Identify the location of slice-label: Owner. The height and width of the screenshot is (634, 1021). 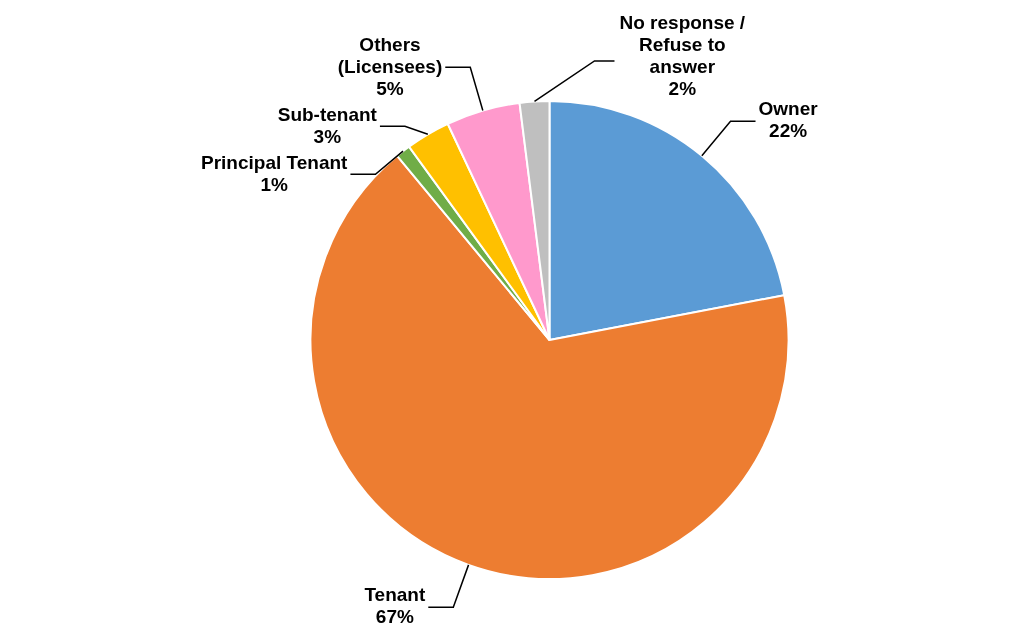
(788, 109).